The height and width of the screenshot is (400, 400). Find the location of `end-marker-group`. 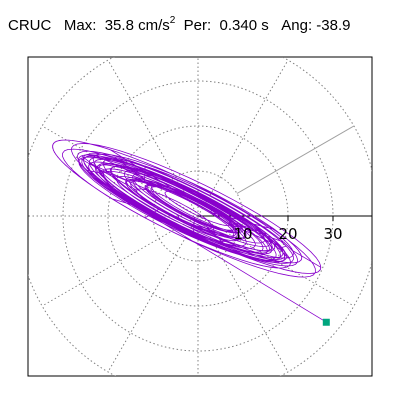

end-marker-group is located at coordinates (326, 322).